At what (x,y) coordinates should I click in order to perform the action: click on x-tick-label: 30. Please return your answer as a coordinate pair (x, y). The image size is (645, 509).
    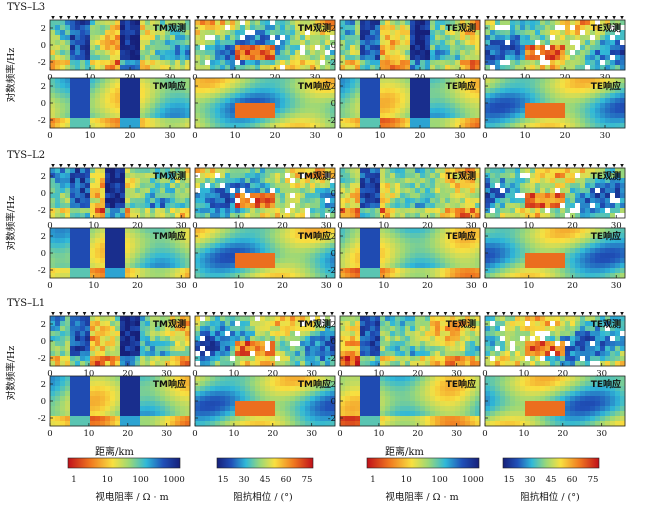
    Looking at the image, I should click on (605, 136).